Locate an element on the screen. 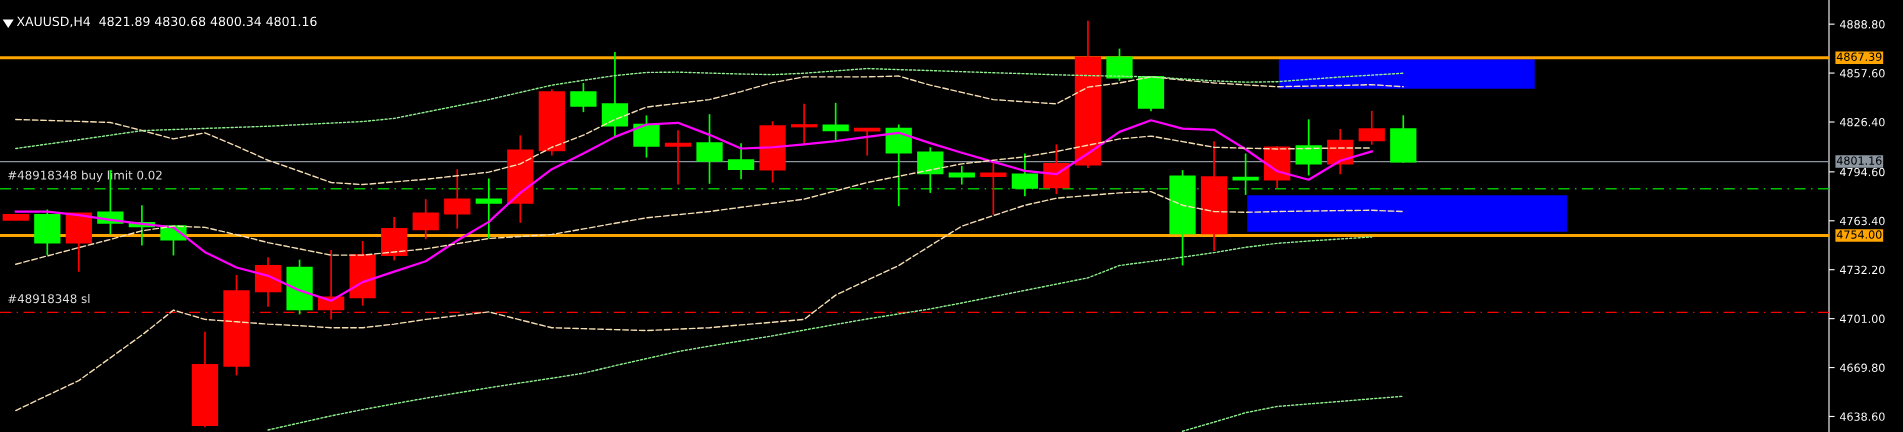 The width and height of the screenshot is (1903, 432). ref-line-label: 4754.00 is located at coordinates (1859, 234).